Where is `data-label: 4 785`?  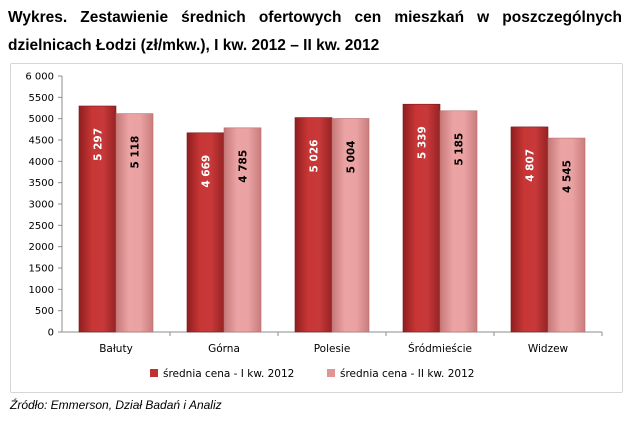 data-label: 4 785 is located at coordinates (244, 166).